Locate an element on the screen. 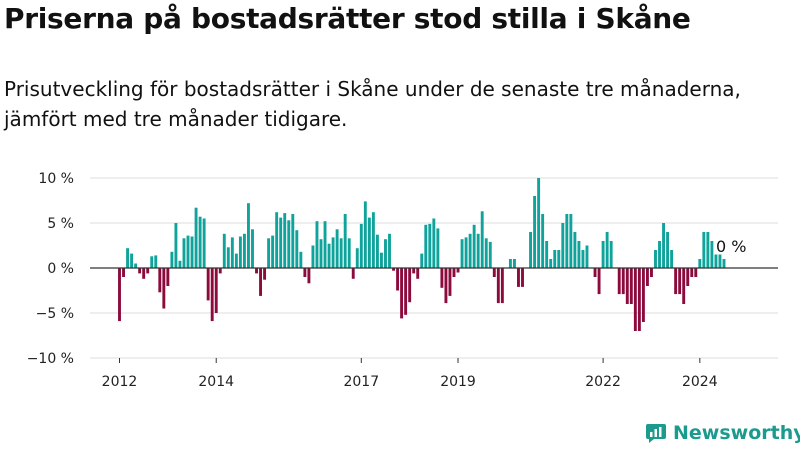 The height and width of the screenshot is (450, 800). x-tick-label: 2024 is located at coordinates (700, 382).